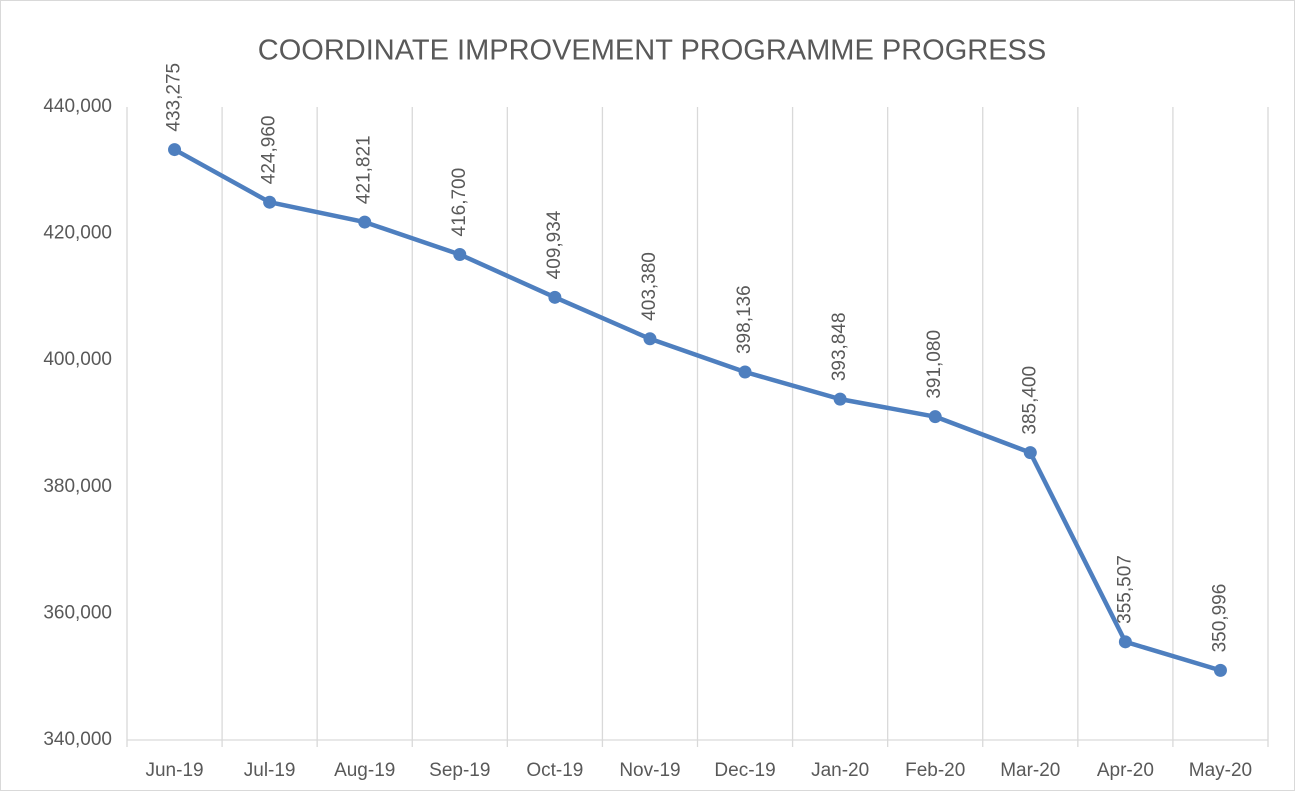 The height and width of the screenshot is (791, 1295). Describe the element at coordinates (77, 106) in the screenshot. I see `y-tick-label: 440,000` at that location.